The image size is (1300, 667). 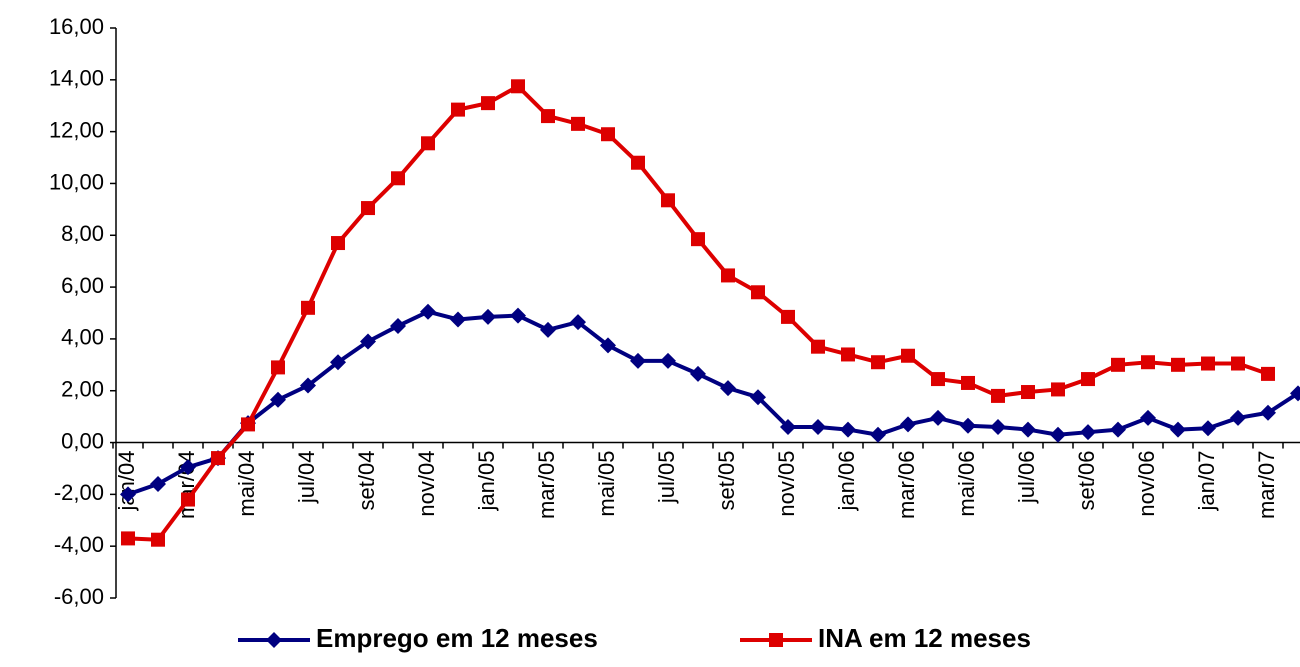 What do you see at coordinates (457, 638) in the screenshot?
I see `legend-label: Emprego em 12 meses` at bounding box center [457, 638].